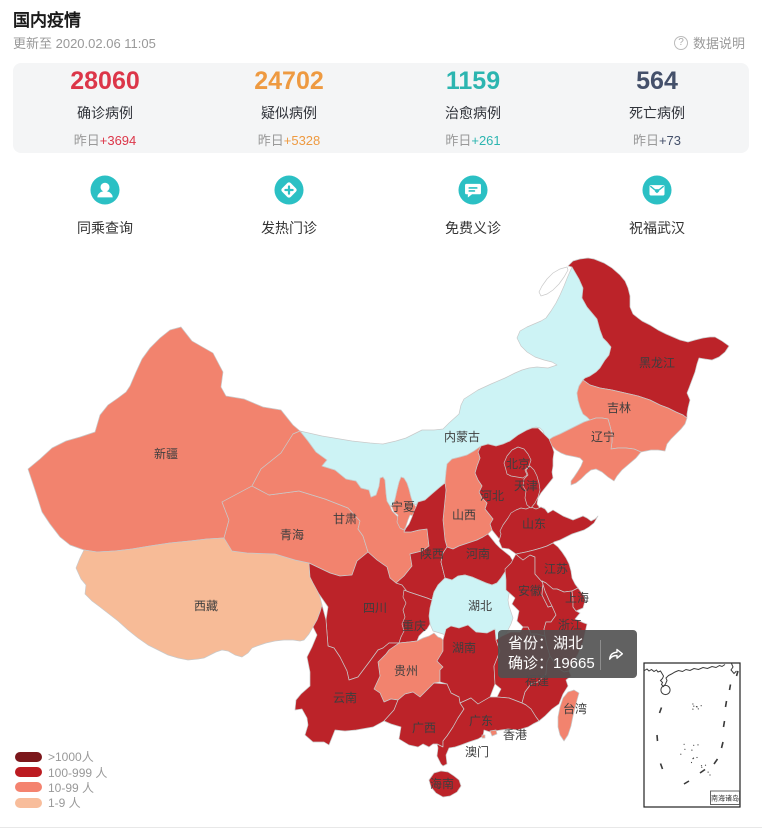 The height and width of the screenshot is (834, 762). I want to click on svg-text: 宁夏, so click(403, 506).